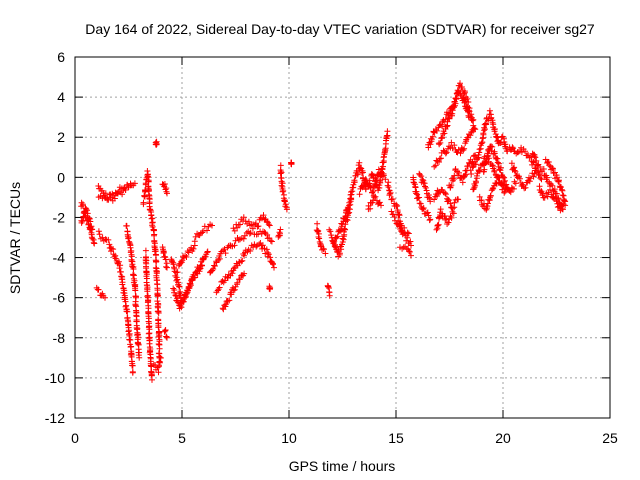  What do you see at coordinates (55, 418) in the screenshot?
I see `y-tick-label: -12` at bounding box center [55, 418].